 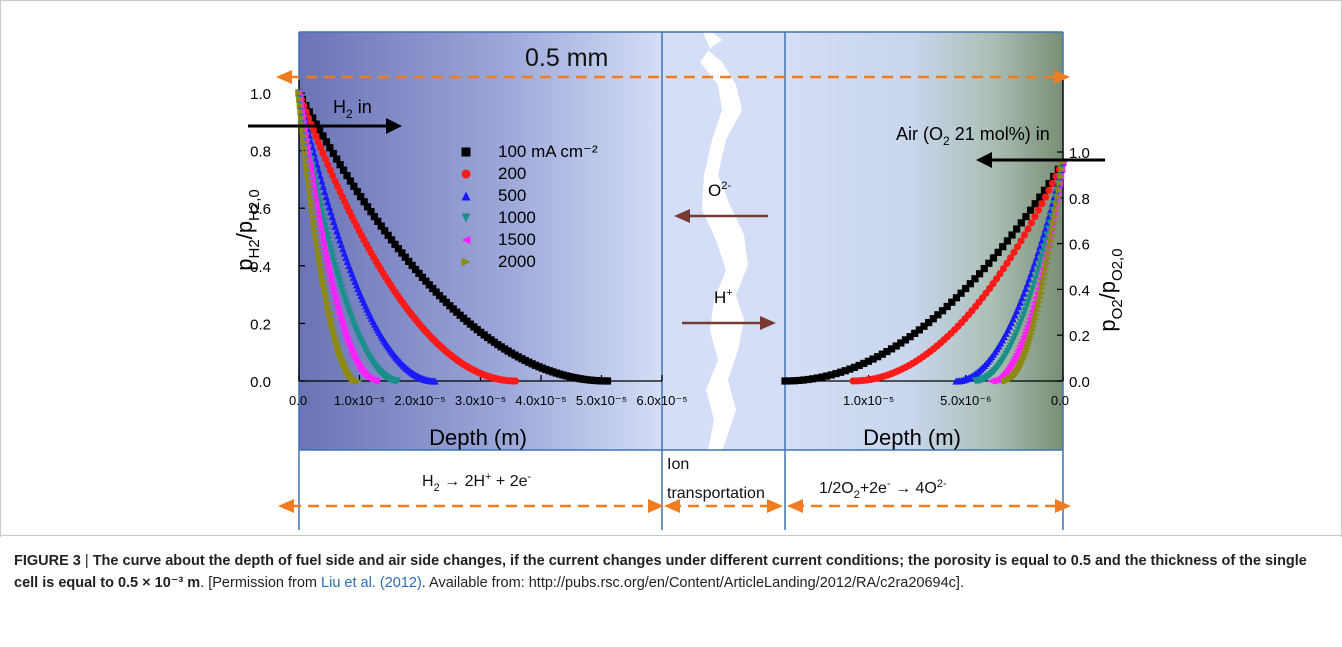 What do you see at coordinates (247, 229) in the screenshot?
I see `svg-text: pH2/pH2,0` at bounding box center [247, 229].